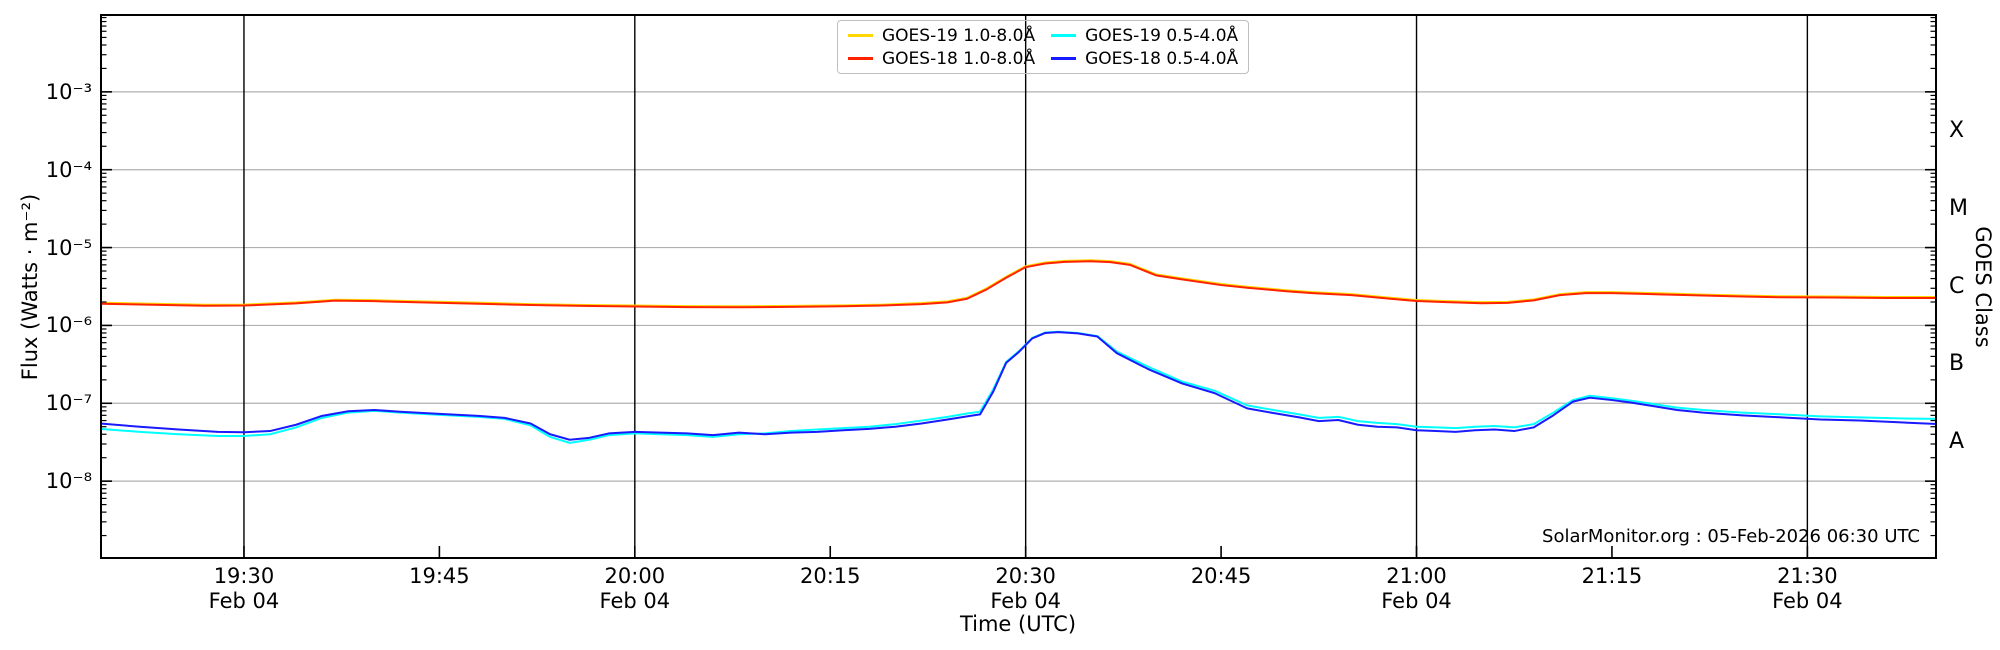  What do you see at coordinates (1983, 287) in the screenshot?
I see `goes-class-axis-label: GOES Class` at bounding box center [1983, 287].